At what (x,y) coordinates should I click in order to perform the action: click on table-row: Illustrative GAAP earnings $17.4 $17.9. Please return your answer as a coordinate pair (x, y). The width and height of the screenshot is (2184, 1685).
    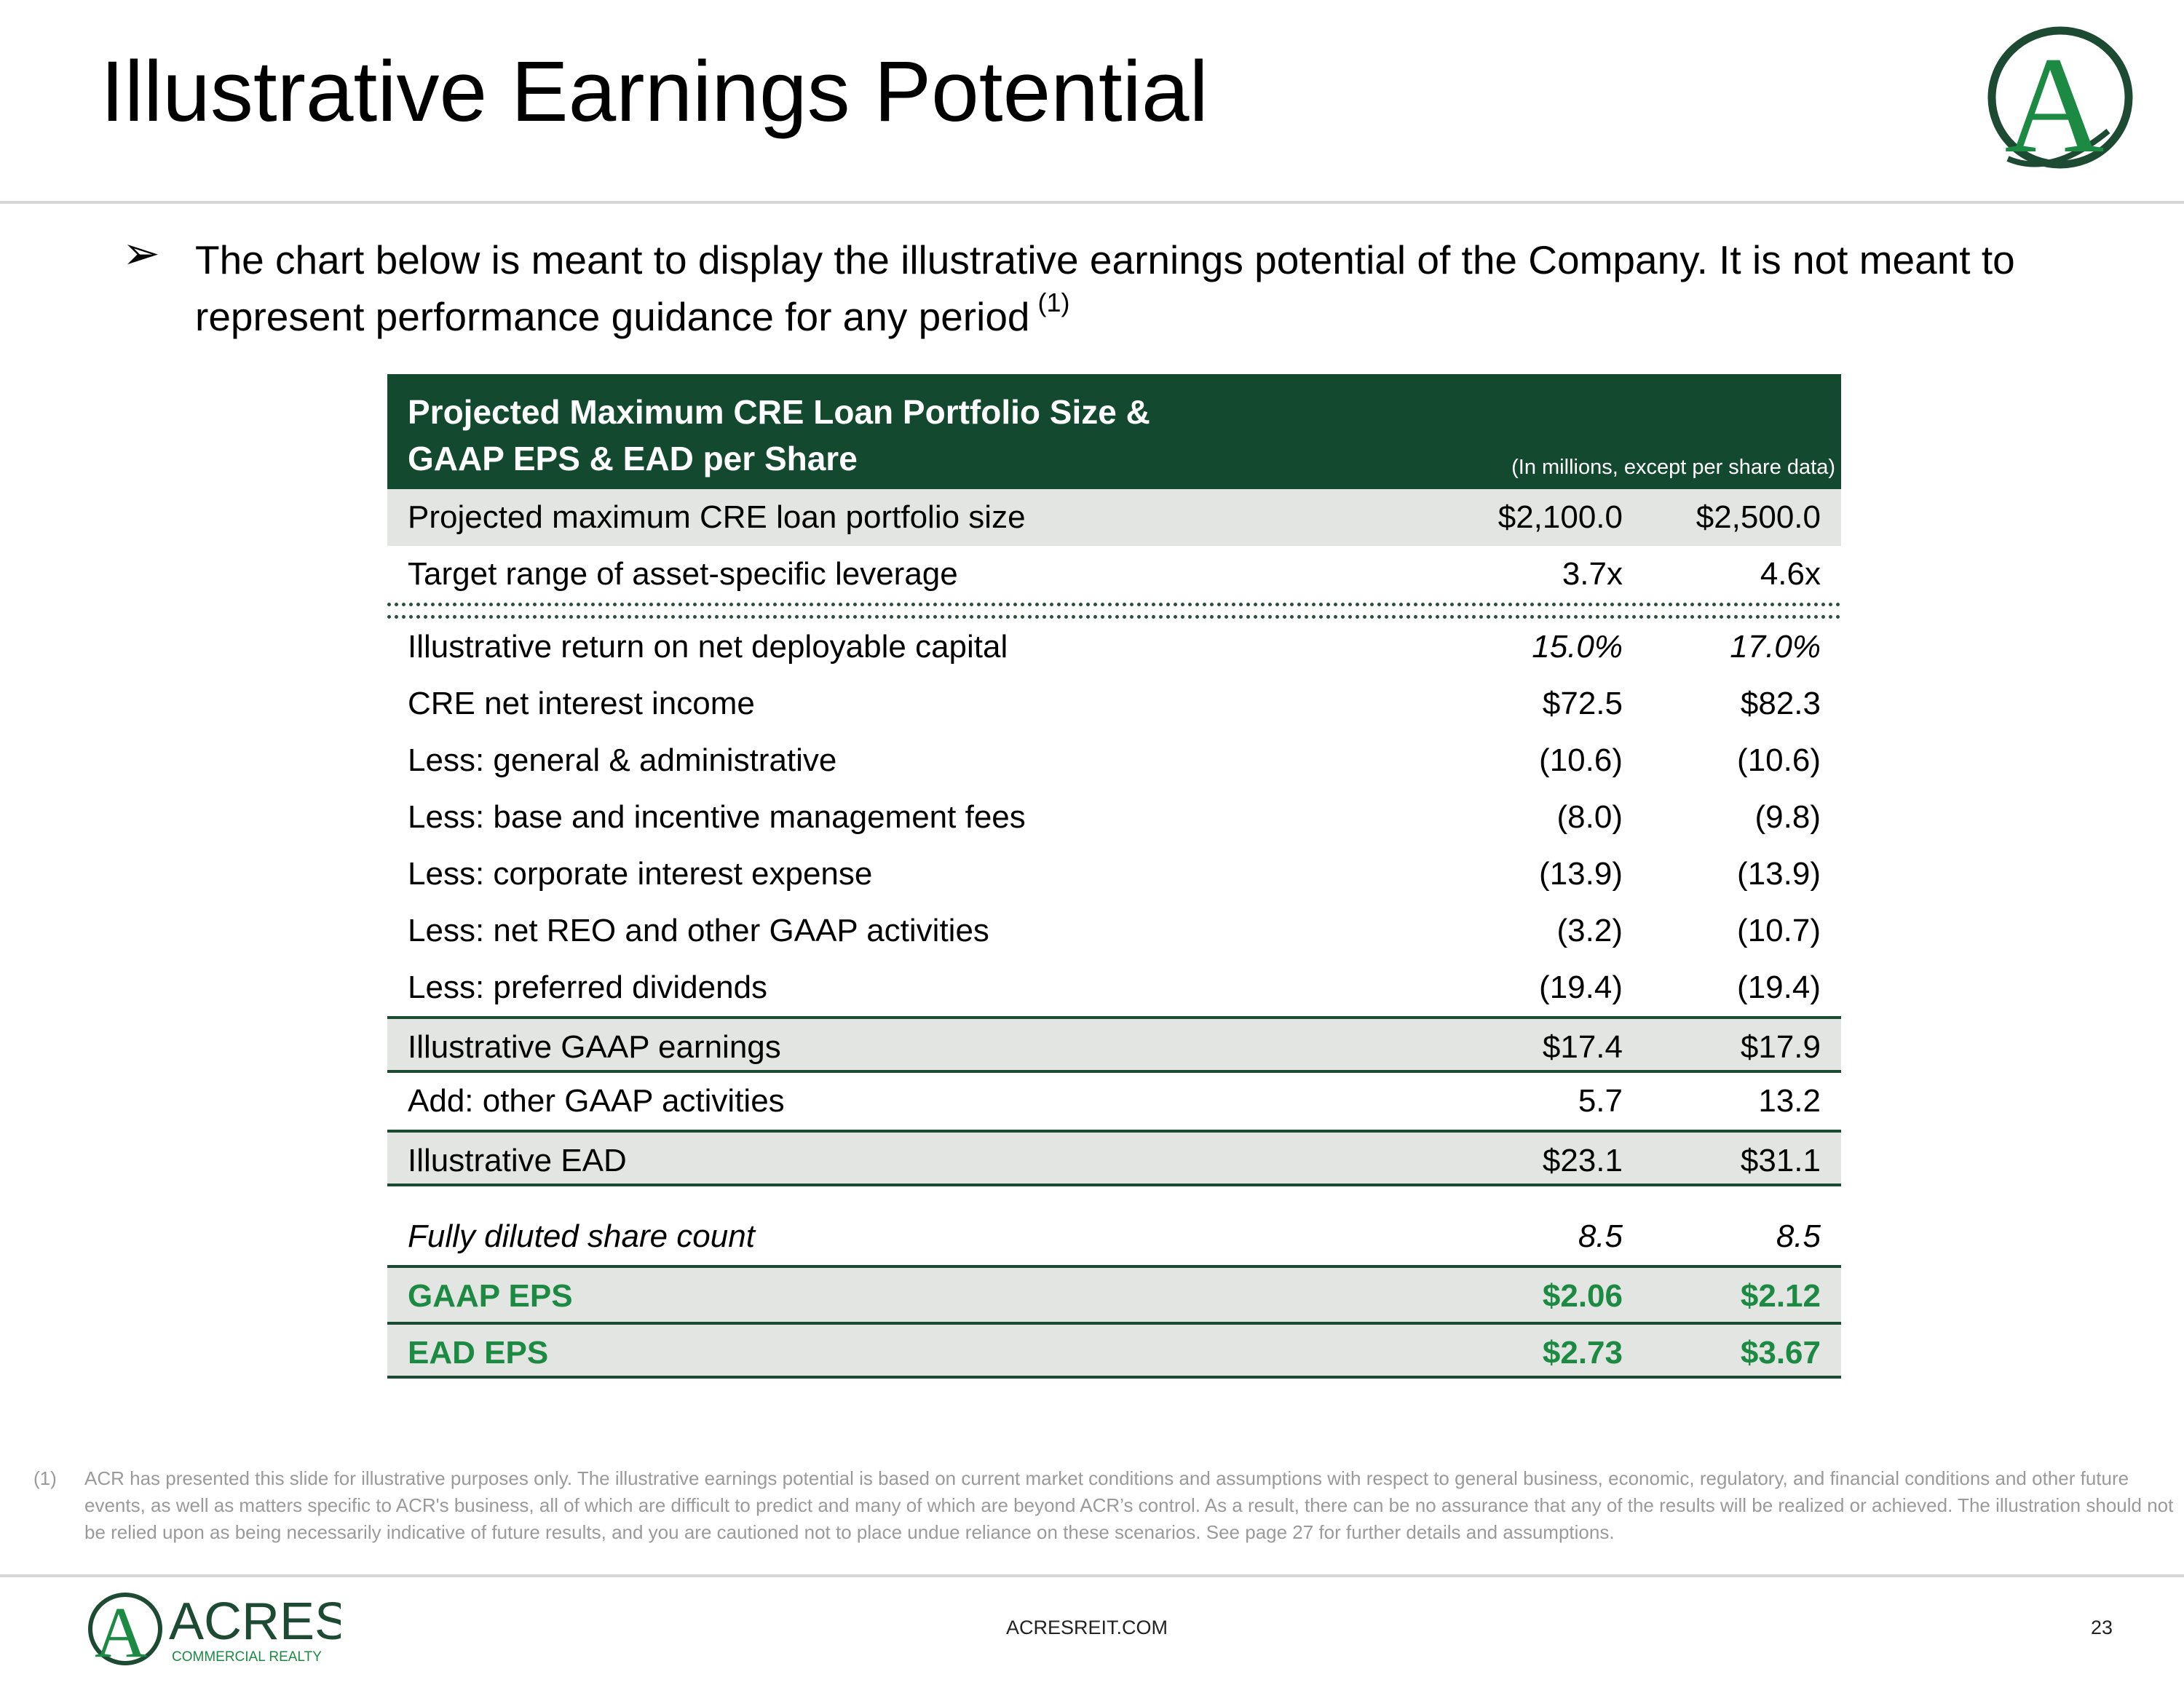
    Looking at the image, I should click on (1114, 1044).